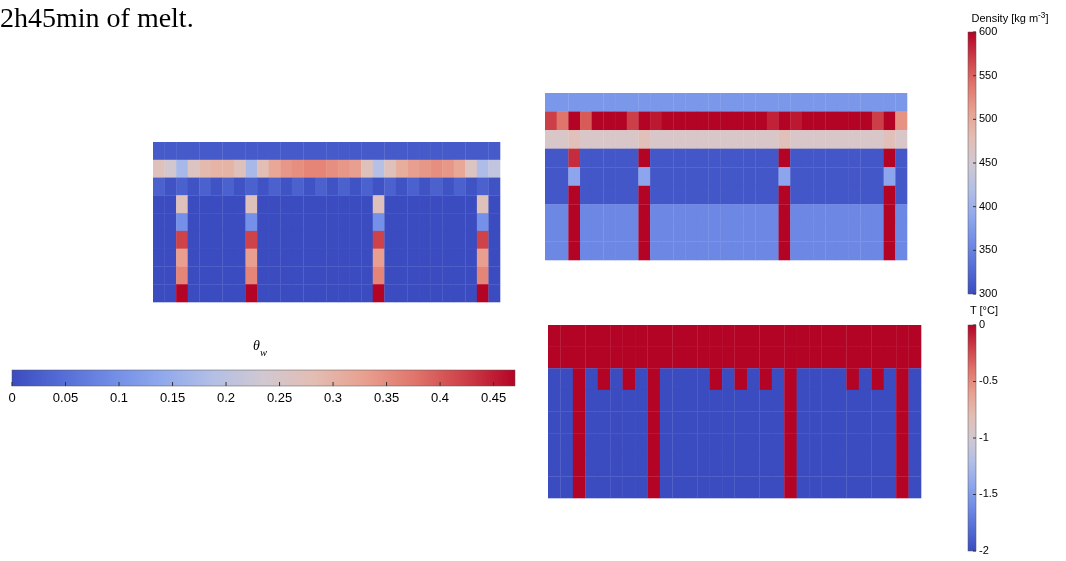 This screenshot has width=1066, height=561. Describe the element at coordinates (386, 397) in the screenshot. I see `color-bar-label: 0.35` at that location.